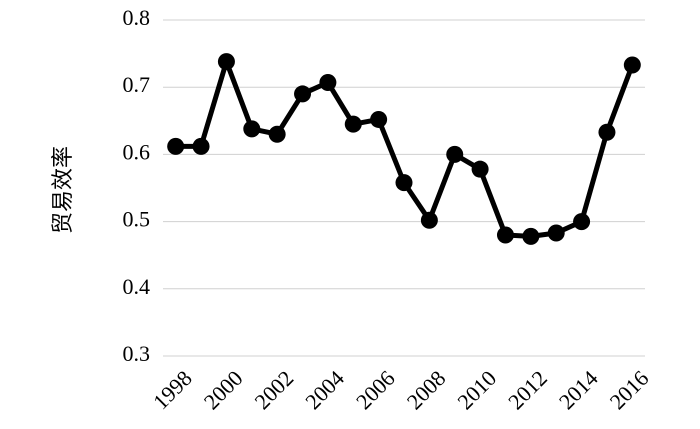 This screenshot has width=700, height=429. What do you see at coordinates (137, 286) in the screenshot?
I see `y-tick-label: 0.4` at bounding box center [137, 286].